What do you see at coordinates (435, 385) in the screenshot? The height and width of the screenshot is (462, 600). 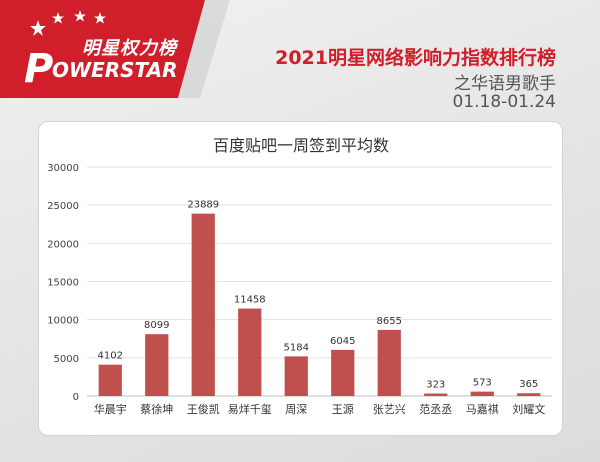 I see `data-label: 323` at bounding box center [435, 385].